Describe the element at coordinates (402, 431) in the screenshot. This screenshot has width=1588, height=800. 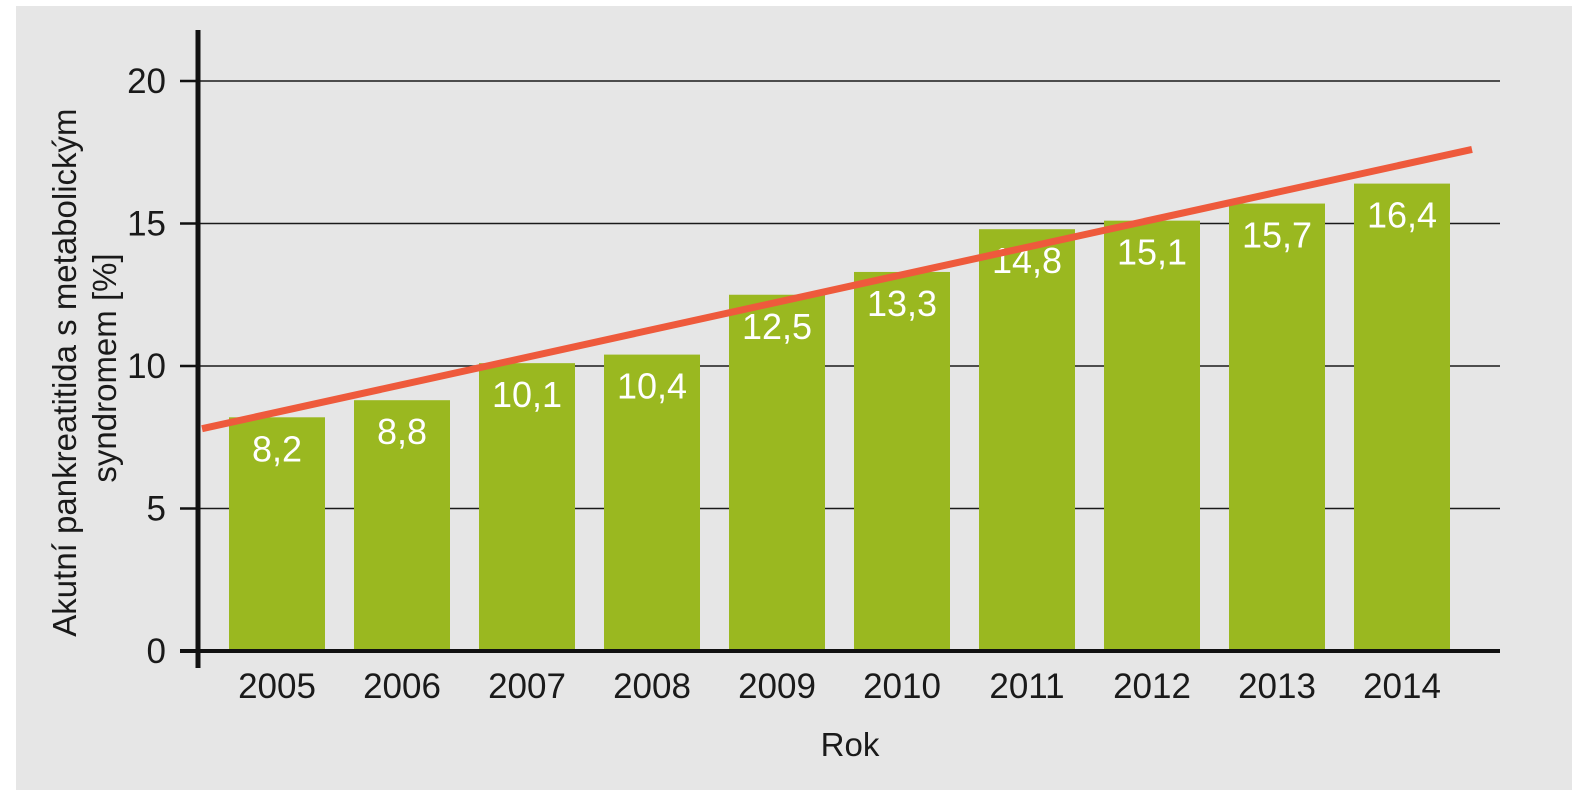
I see `bar-value-label: 8,8` at that location.